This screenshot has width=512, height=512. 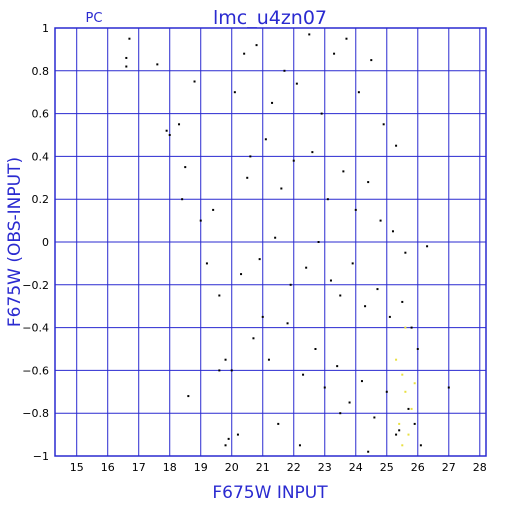 What do you see at coordinates (45, 28) in the screenshot?
I see `y-tick-label-10: 1` at bounding box center [45, 28].